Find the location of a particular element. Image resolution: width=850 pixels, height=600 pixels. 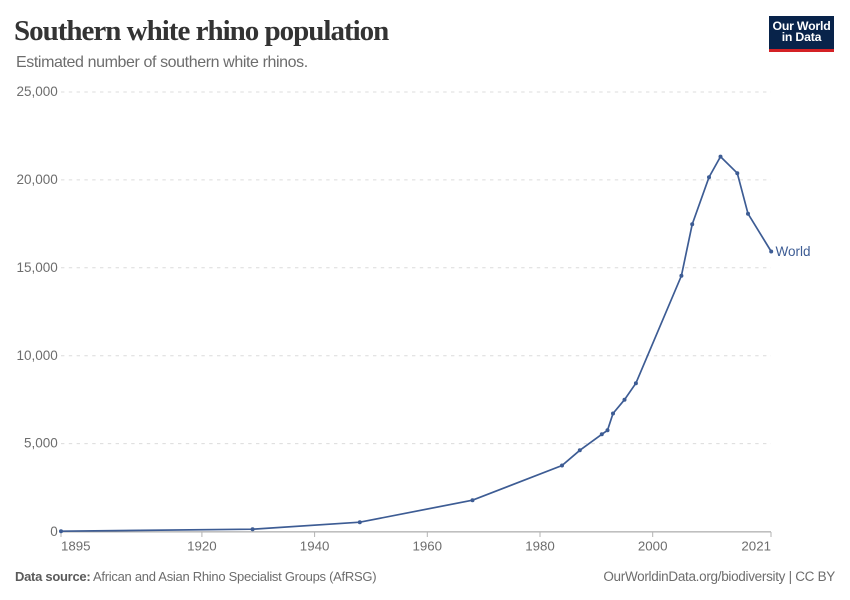

svg-text: 25,000 is located at coordinates (37, 91).